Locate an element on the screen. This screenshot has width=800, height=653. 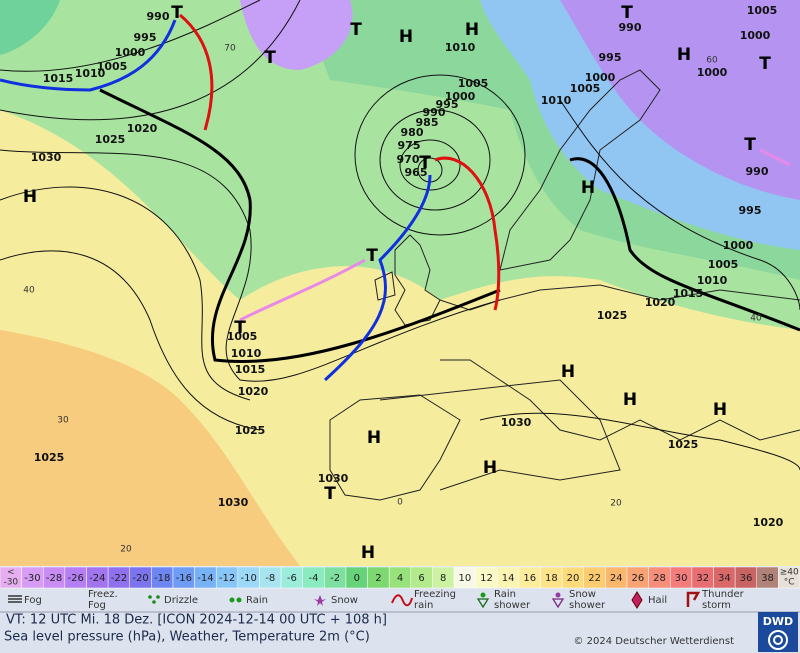
scale-label: -20 is located at coordinates (140, 578).